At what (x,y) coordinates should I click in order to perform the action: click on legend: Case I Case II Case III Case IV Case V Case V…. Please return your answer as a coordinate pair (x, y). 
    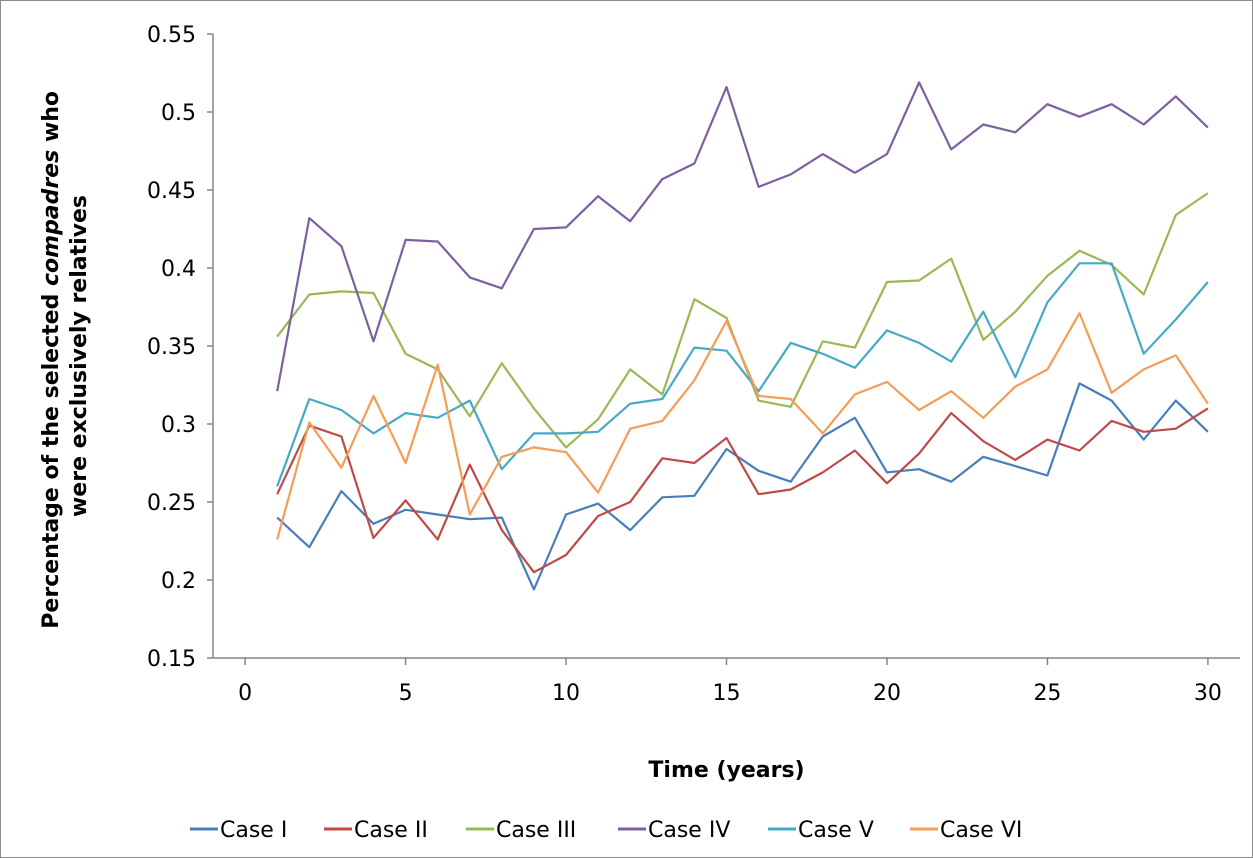
    Looking at the image, I should click on (606, 830).